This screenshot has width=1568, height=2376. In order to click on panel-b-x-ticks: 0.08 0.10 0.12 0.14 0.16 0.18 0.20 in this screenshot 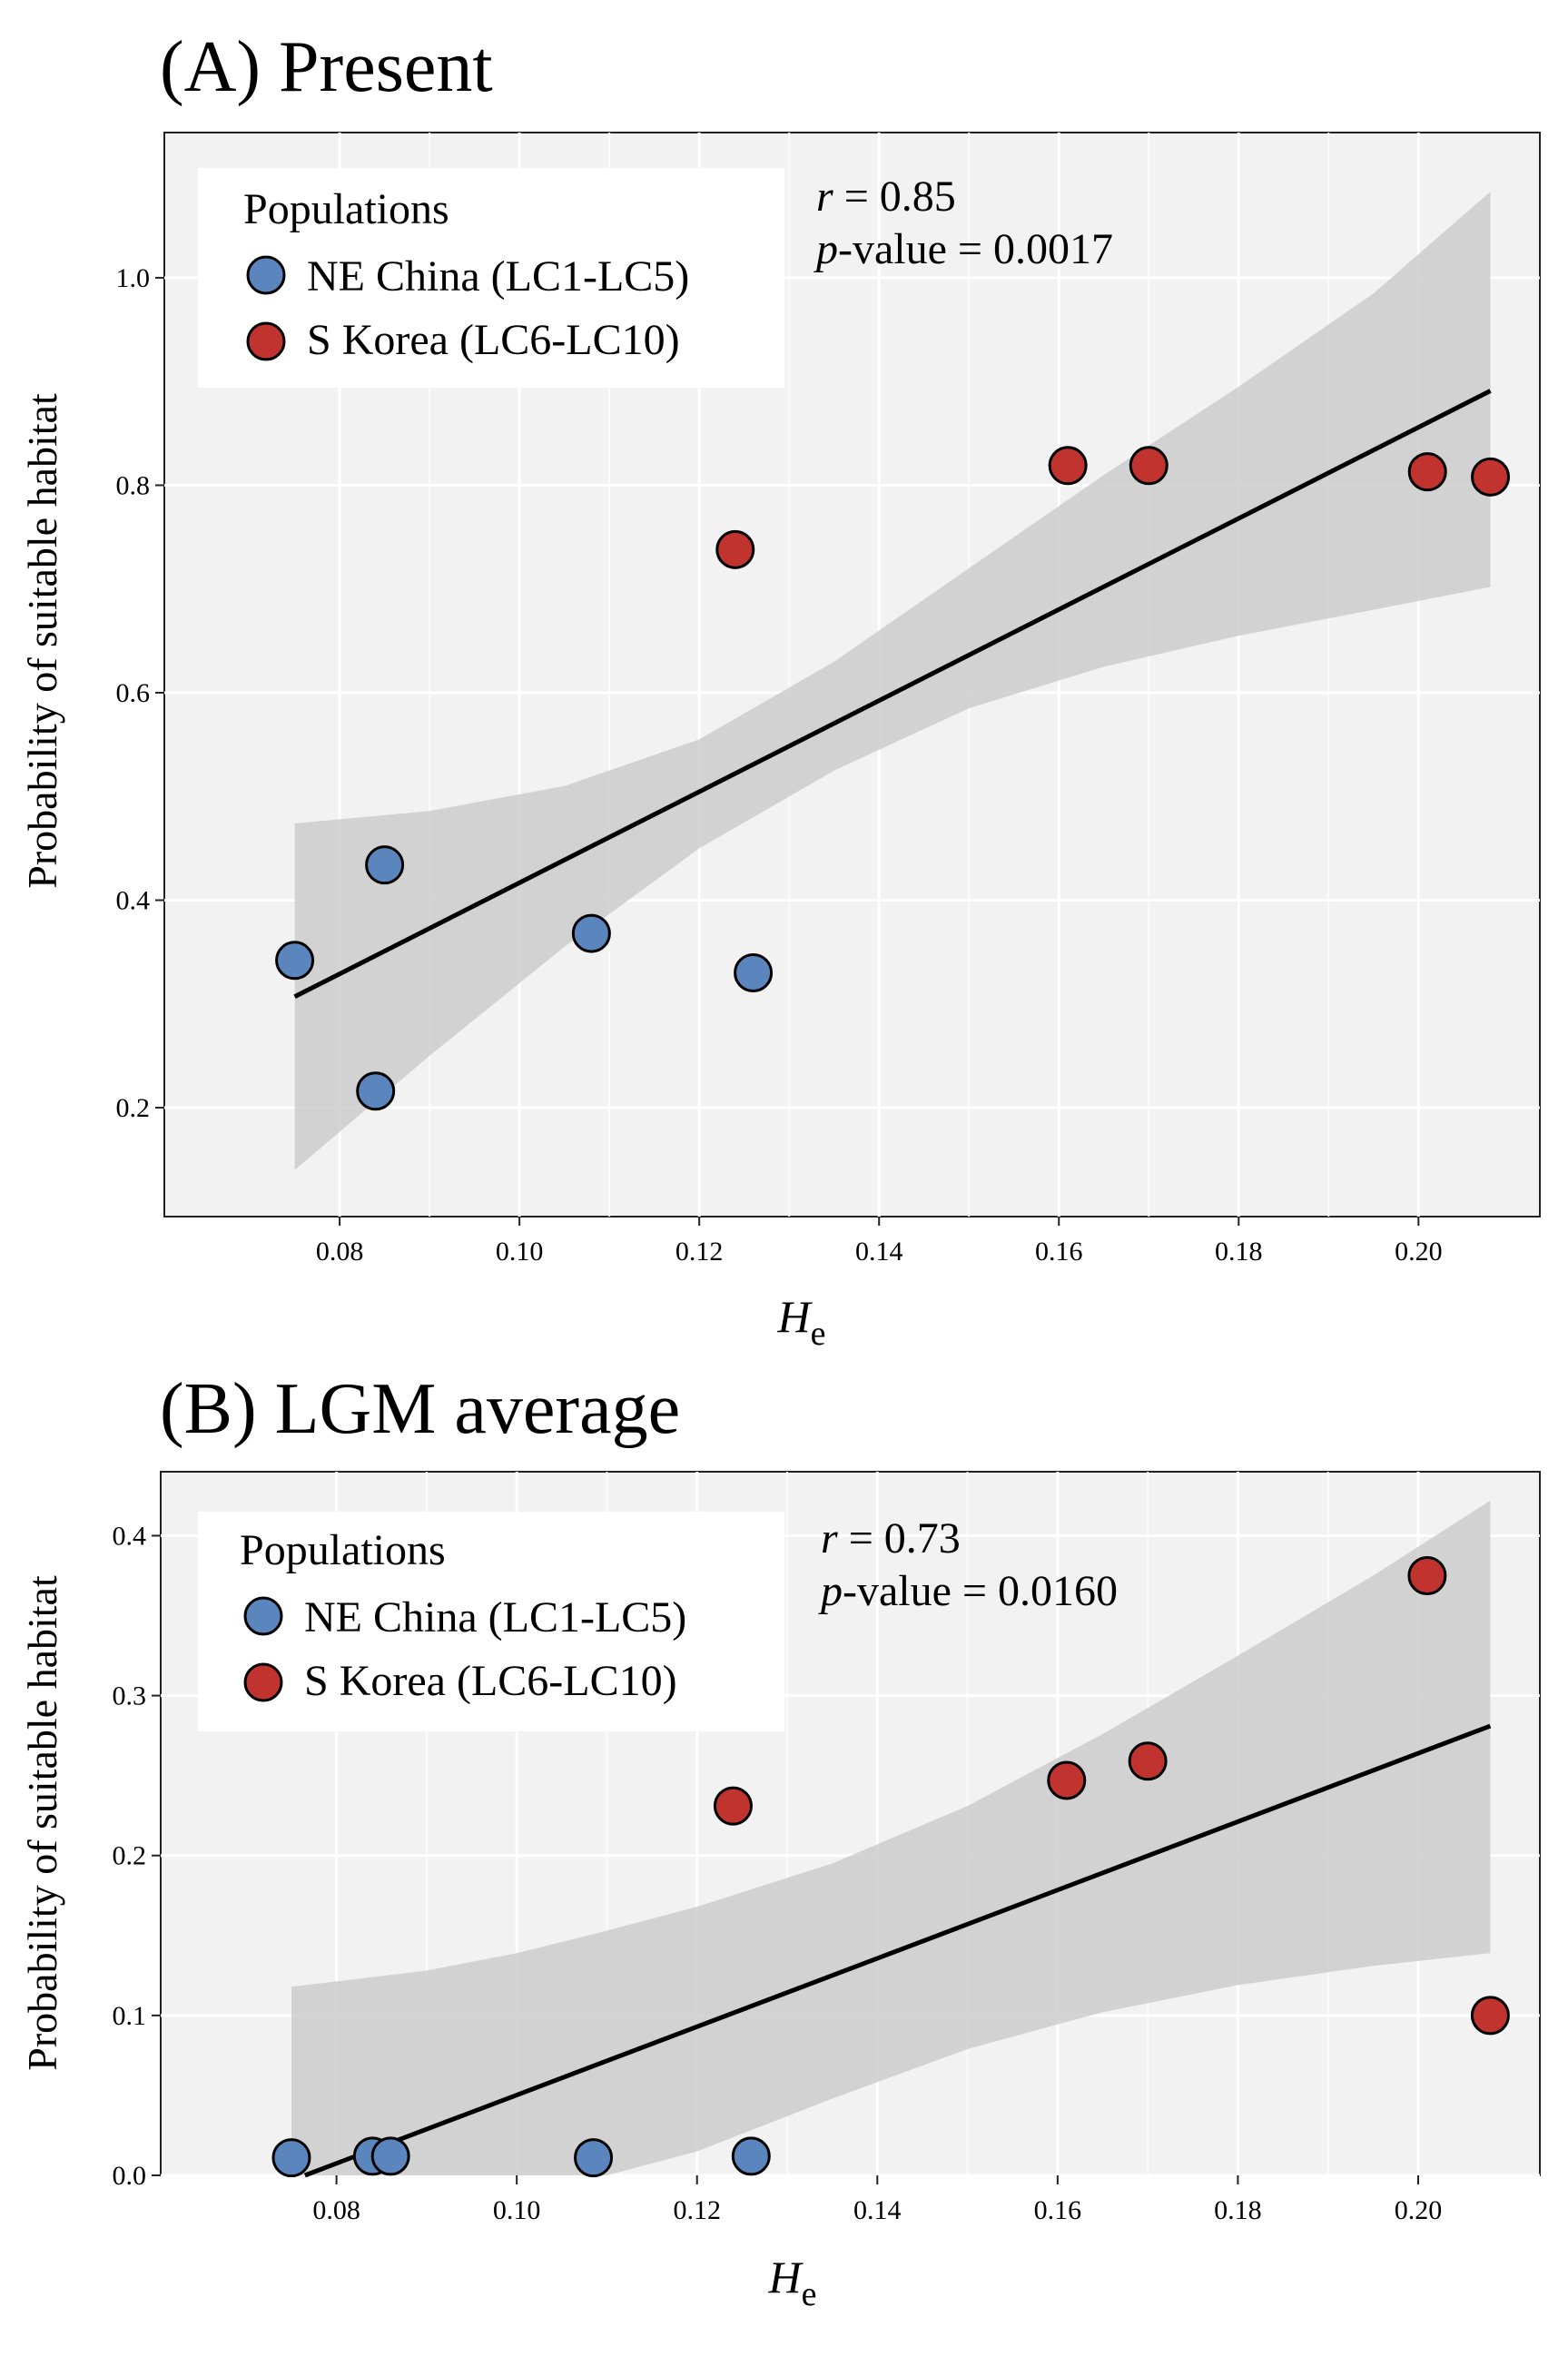, I will do `click(877, 2200)`.